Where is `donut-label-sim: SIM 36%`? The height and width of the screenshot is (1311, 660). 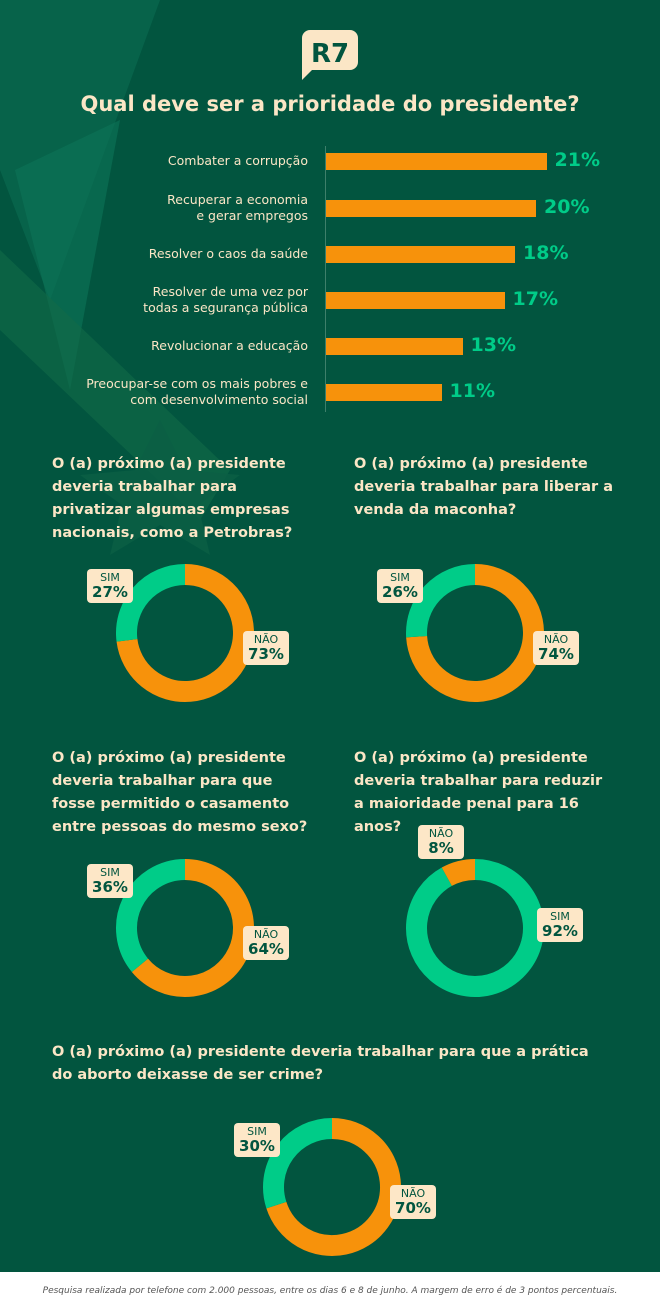
donut-label-sim: SIM 36% is located at coordinates (110, 881).